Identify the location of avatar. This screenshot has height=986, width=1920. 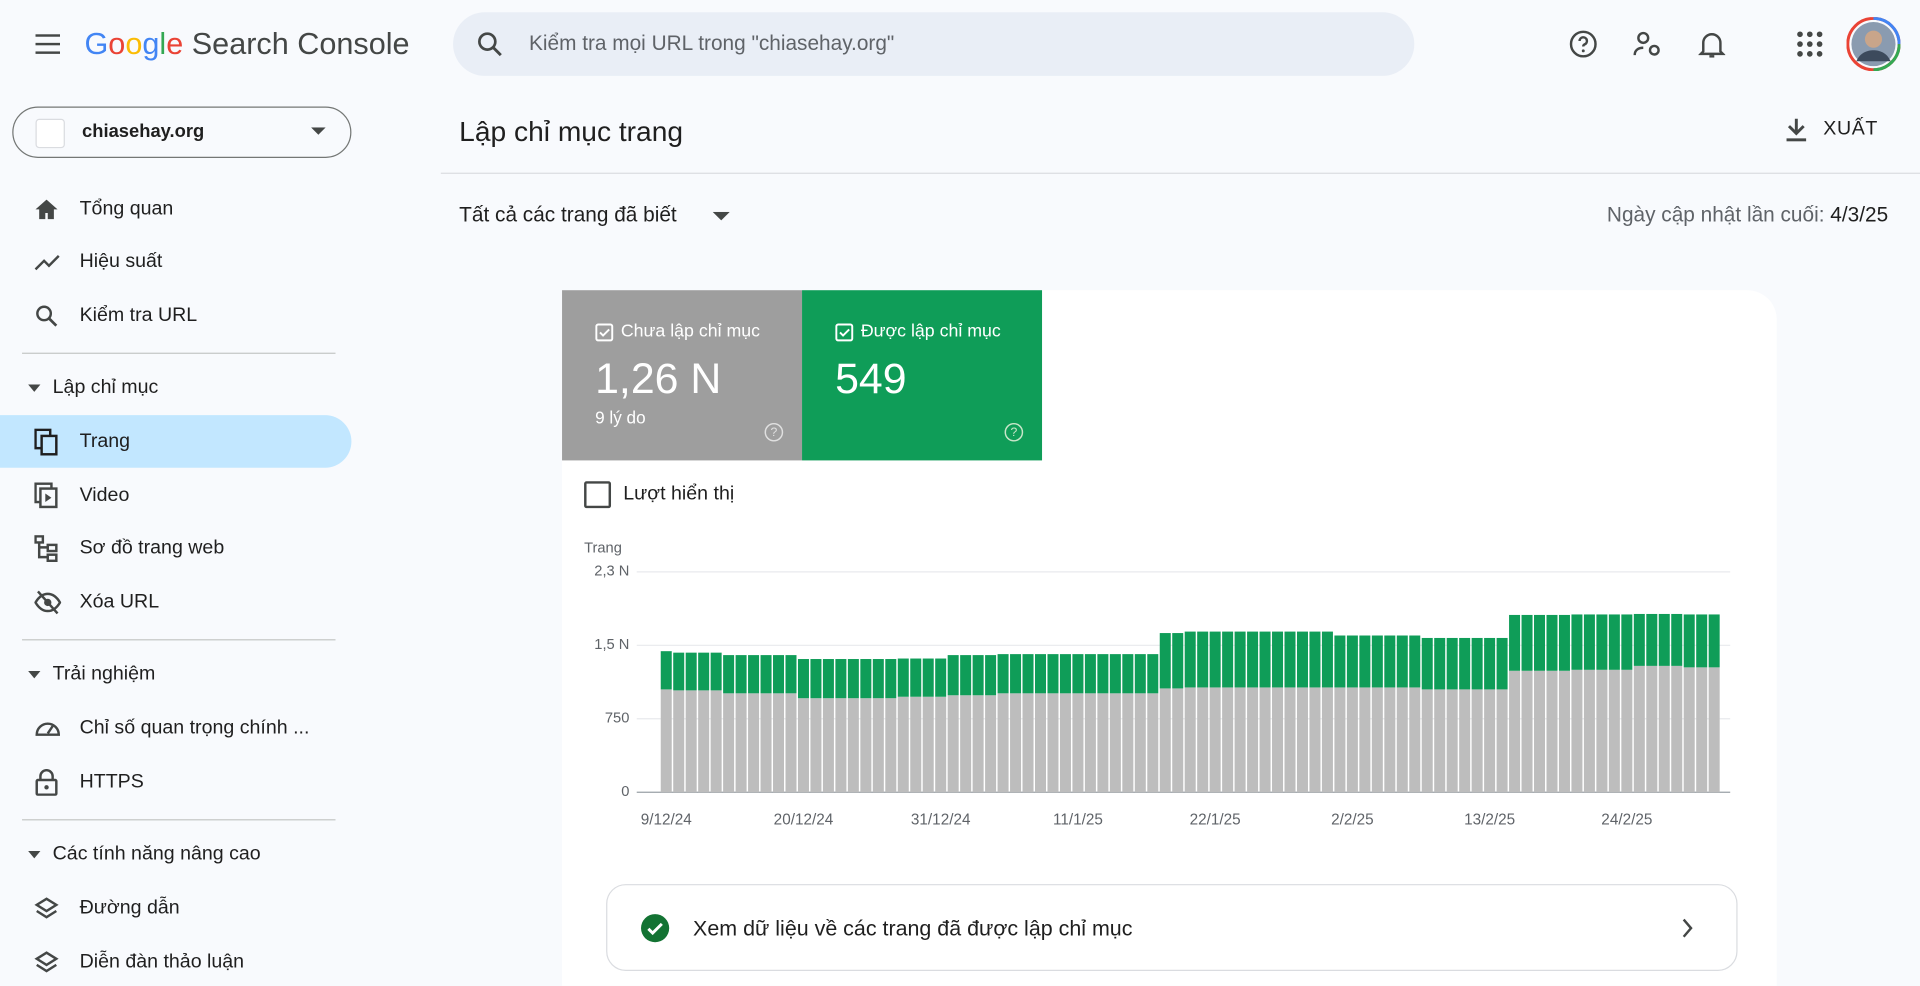
(1873, 44).